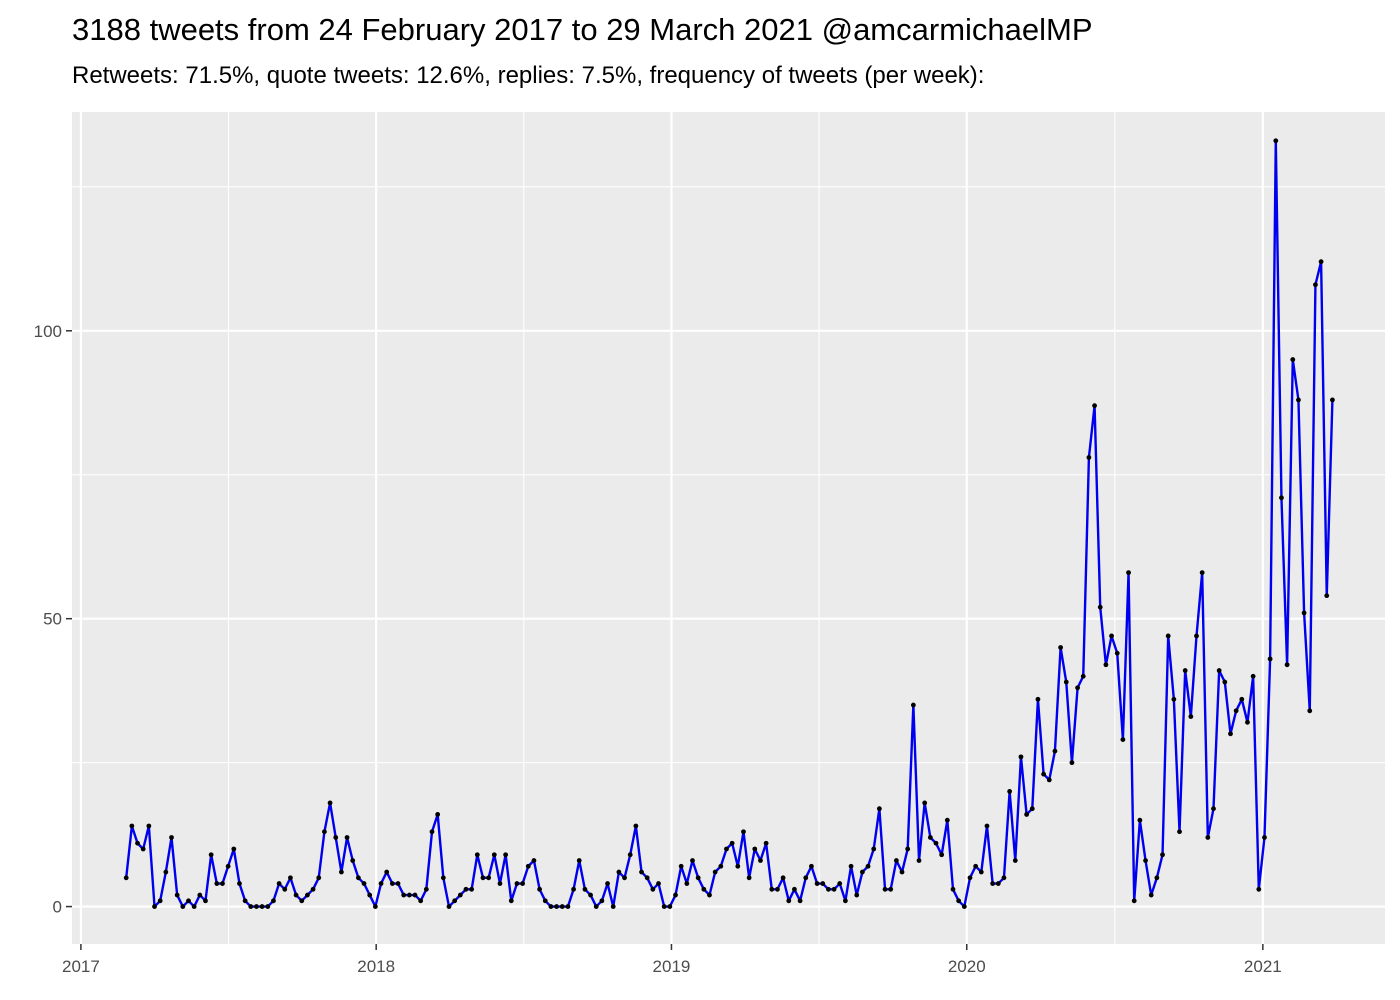 This screenshot has width=1400, height=1000. What do you see at coordinates (52, 619) in the screenshot?
I see `y-tick-label: 50` at bounding box center [52, 619].